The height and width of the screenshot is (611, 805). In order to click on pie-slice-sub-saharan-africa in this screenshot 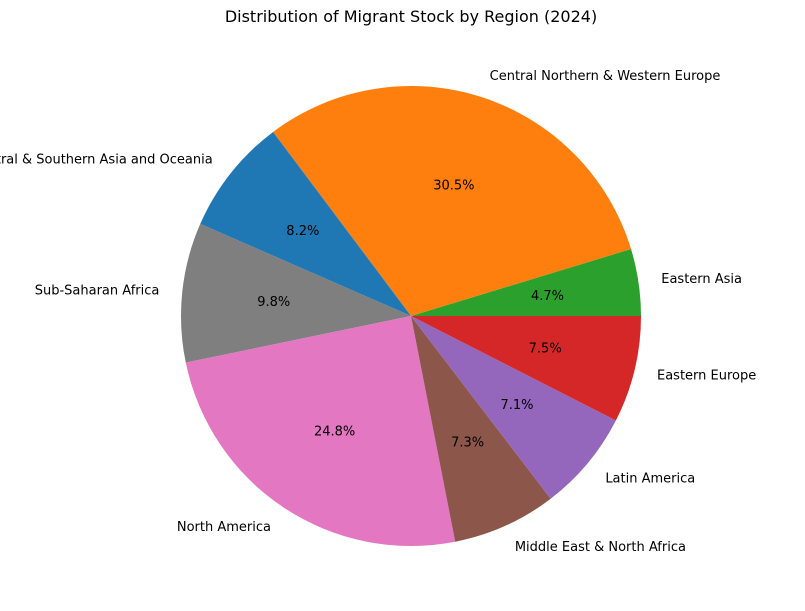, I will do `click(295, 293)`.